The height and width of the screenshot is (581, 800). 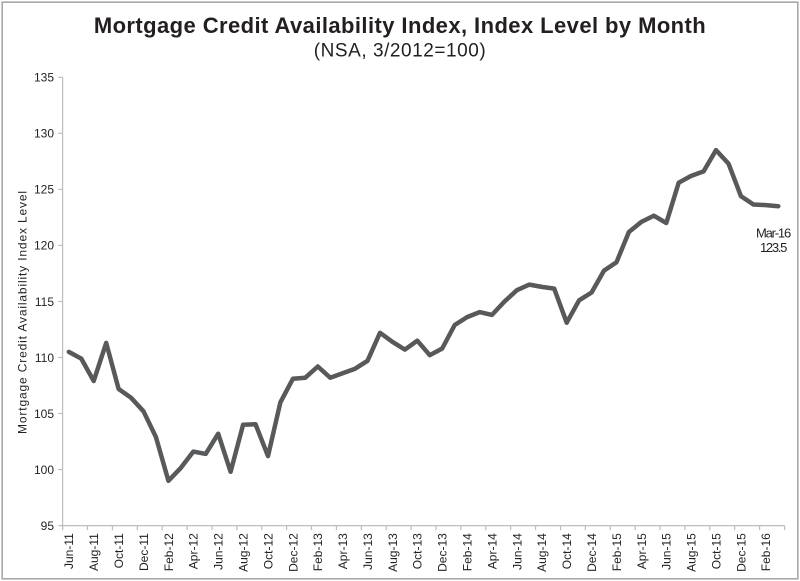 What do you see at coordinates (542, 552) in the screenshot?
I see `svg-text: Aug-14` at bounding box center [542, 552].